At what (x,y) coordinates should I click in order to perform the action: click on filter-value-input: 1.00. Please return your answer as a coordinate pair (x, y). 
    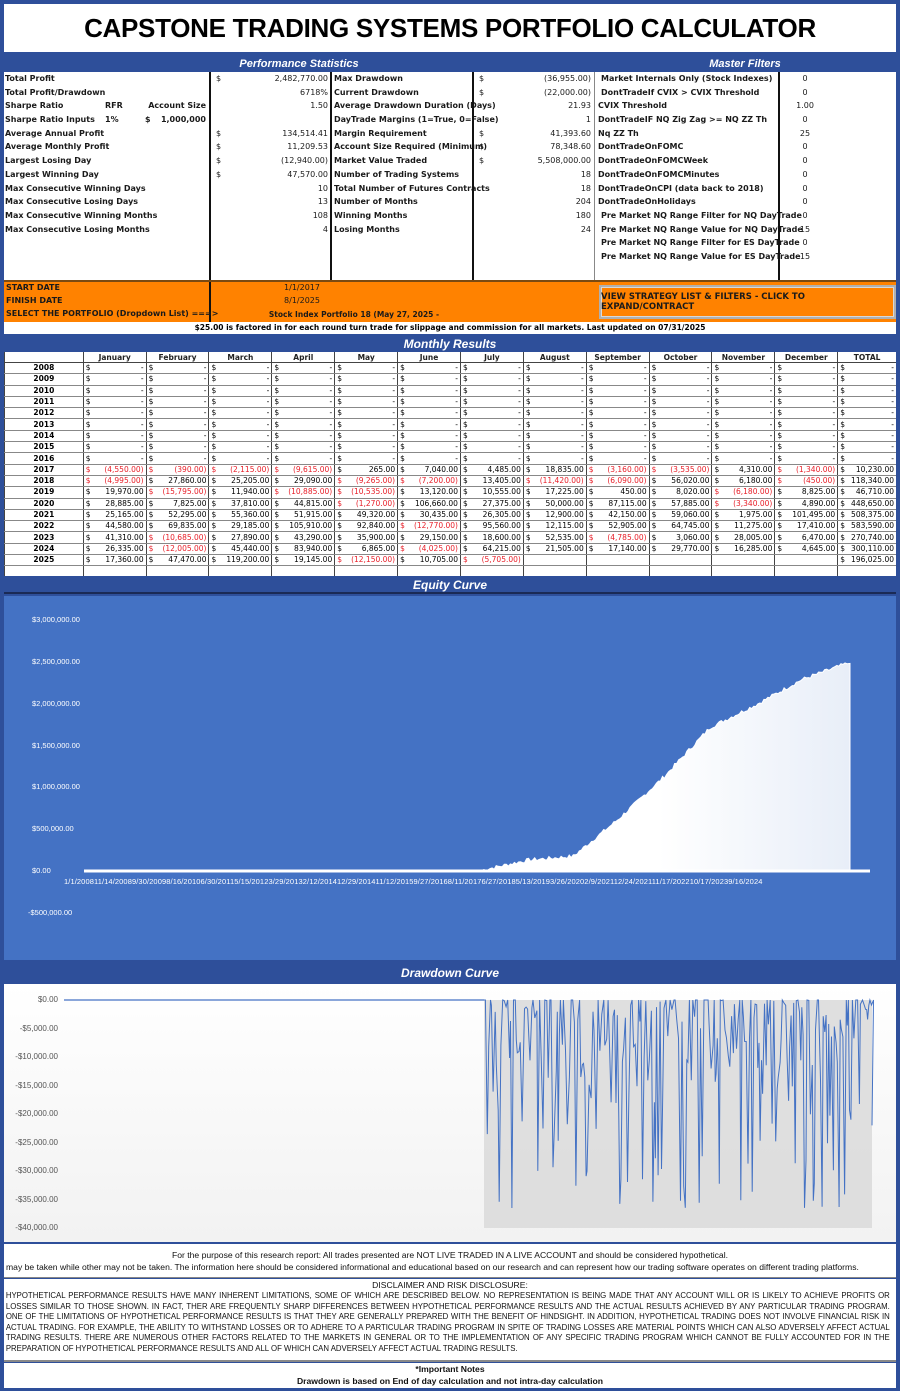
    Looking at the image, I should click on (805, 106).